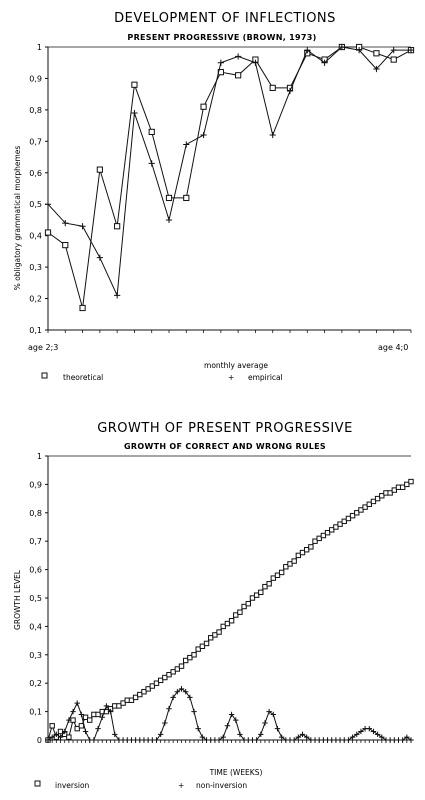 The height and width of the screenshot is (800, 425). I want to click on chart1-xlabel: monthly average, so click(236, 365).